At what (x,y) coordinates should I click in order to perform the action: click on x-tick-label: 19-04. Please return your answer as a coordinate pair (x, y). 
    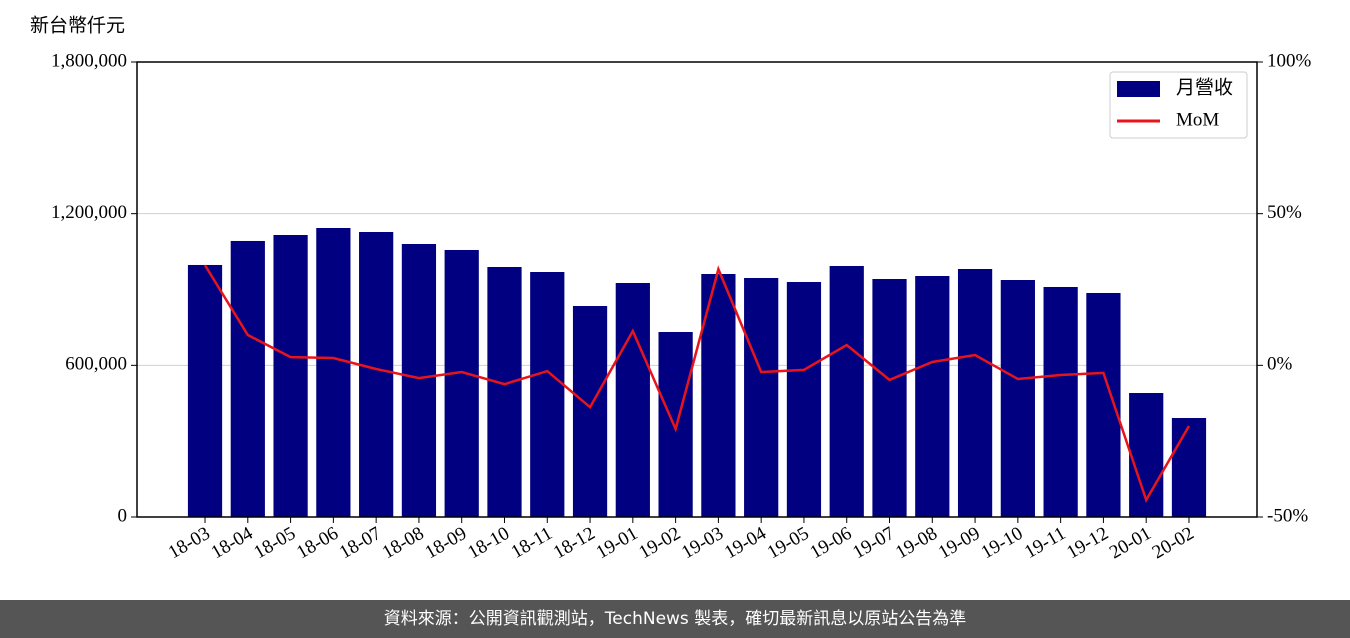
    Looking at the image, I should click on (745, 543).